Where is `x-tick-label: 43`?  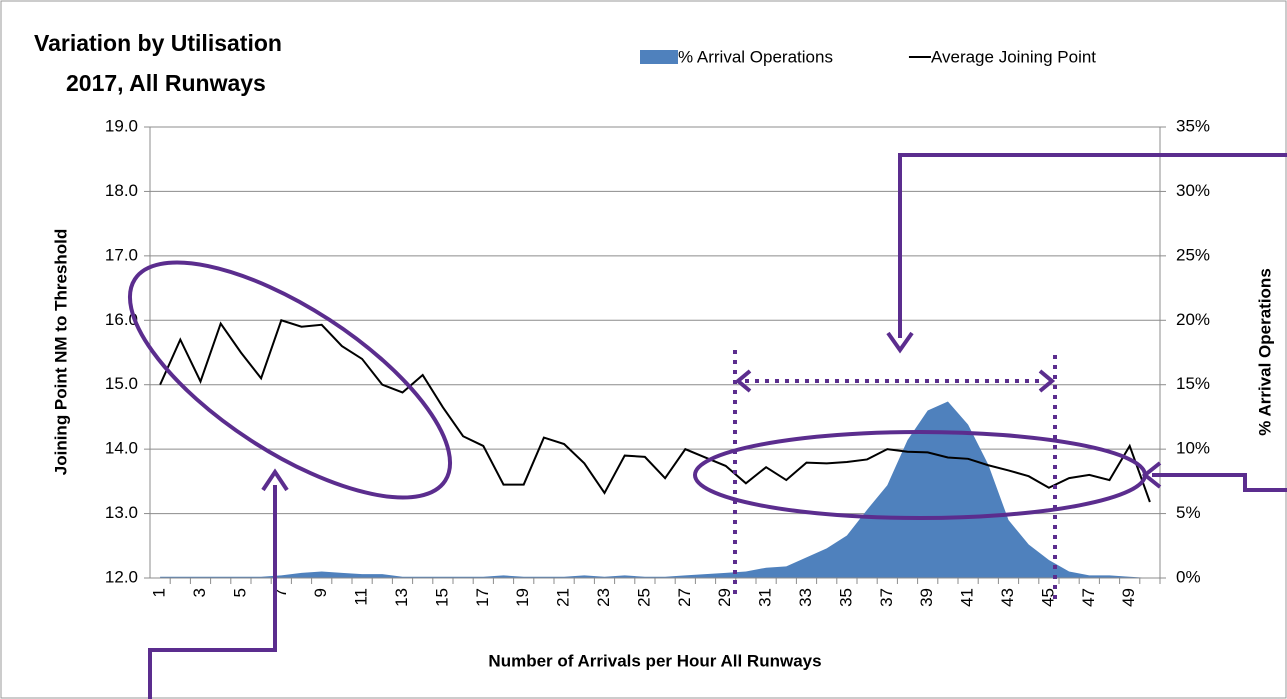 x-tick-label: 43 is located at coordinates (1007, 597).